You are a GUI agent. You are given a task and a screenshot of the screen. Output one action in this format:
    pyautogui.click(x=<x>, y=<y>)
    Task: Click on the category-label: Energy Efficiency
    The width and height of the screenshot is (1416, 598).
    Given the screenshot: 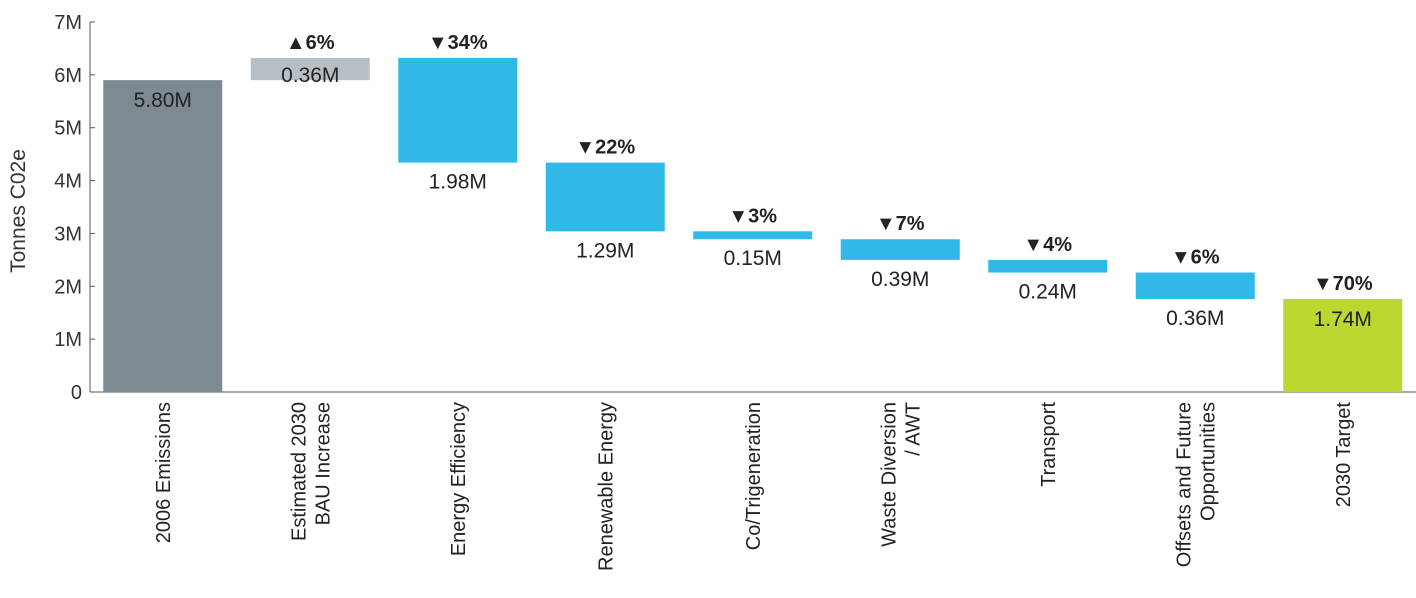 What is the action you would take?
    pyautogui.click(x=459, y=479)
    